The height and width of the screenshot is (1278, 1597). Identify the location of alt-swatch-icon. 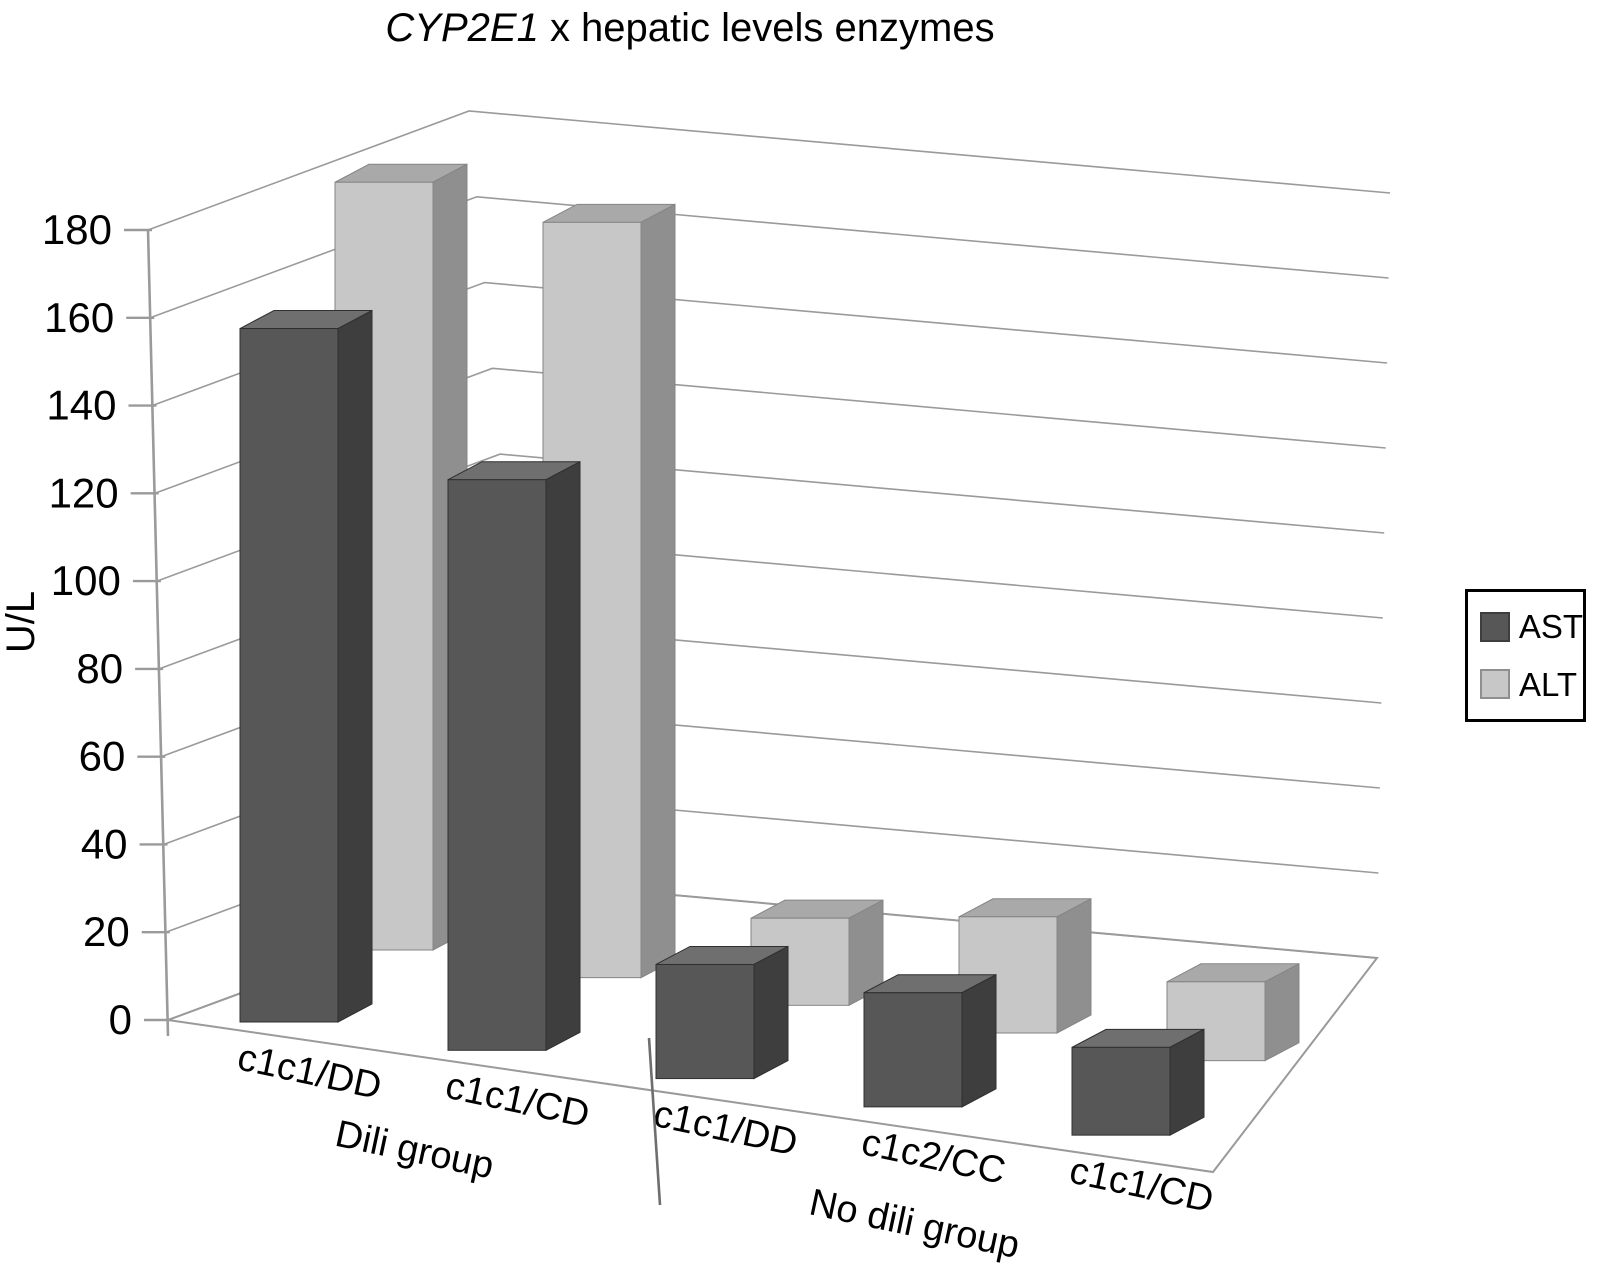
(1495, 684).